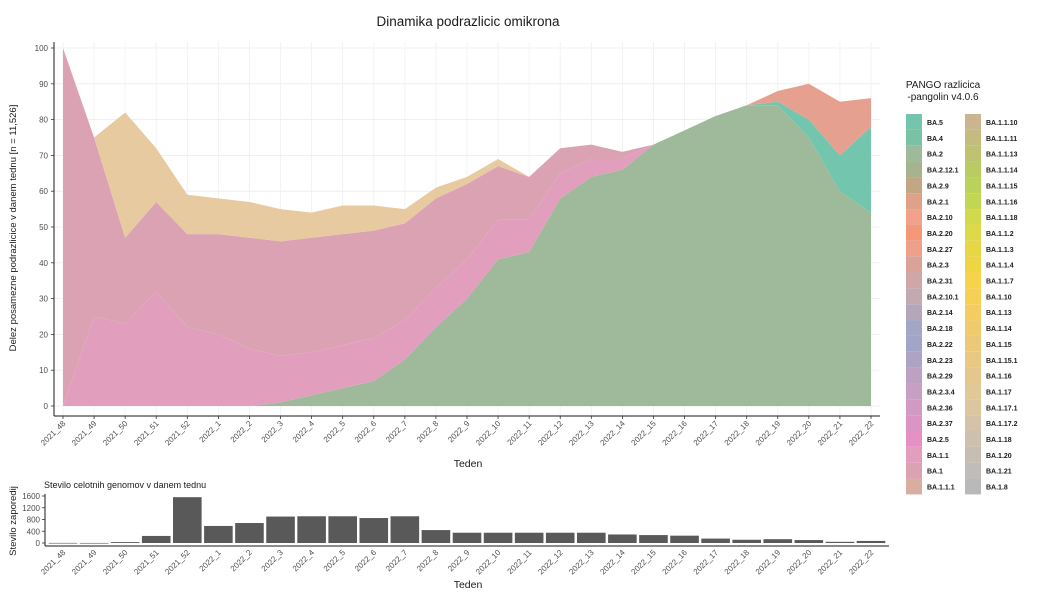 The height and width of the screenshot is (601, 1046). I want to click on legend-label: BA.1.1.16, so click(1002, 202).